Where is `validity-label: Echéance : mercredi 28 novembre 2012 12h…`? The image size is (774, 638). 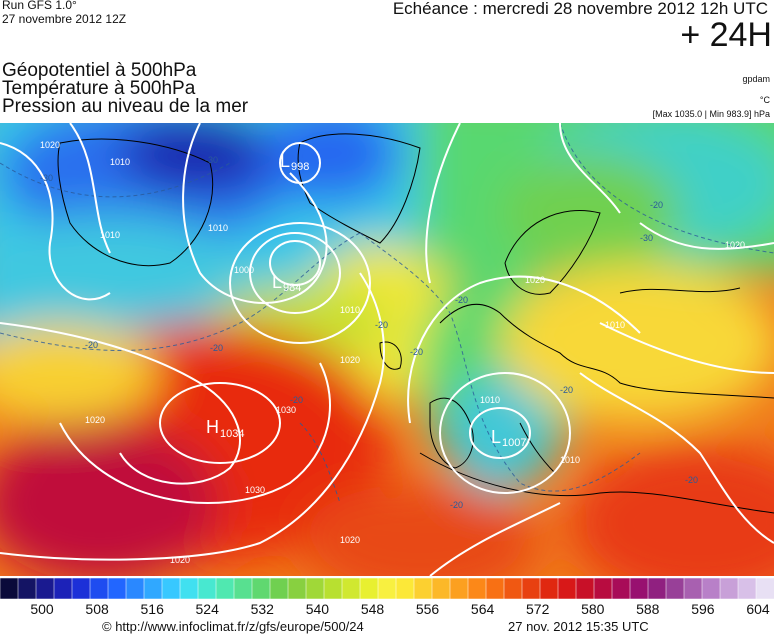 validity-label: Echéance : mercredi 28 novembre 2012 12h… is located at coordinates (580, 9).